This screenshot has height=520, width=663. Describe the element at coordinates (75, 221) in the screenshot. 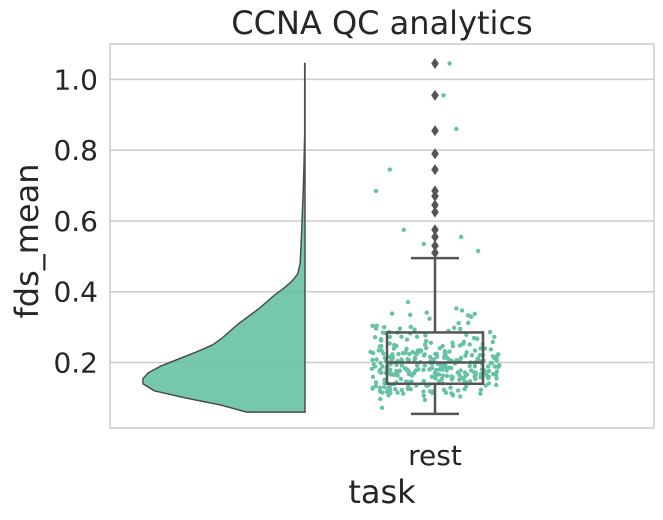

I see `y-tick-labels: 0.2 0.4 0.6 0.8 1.0` at that location.